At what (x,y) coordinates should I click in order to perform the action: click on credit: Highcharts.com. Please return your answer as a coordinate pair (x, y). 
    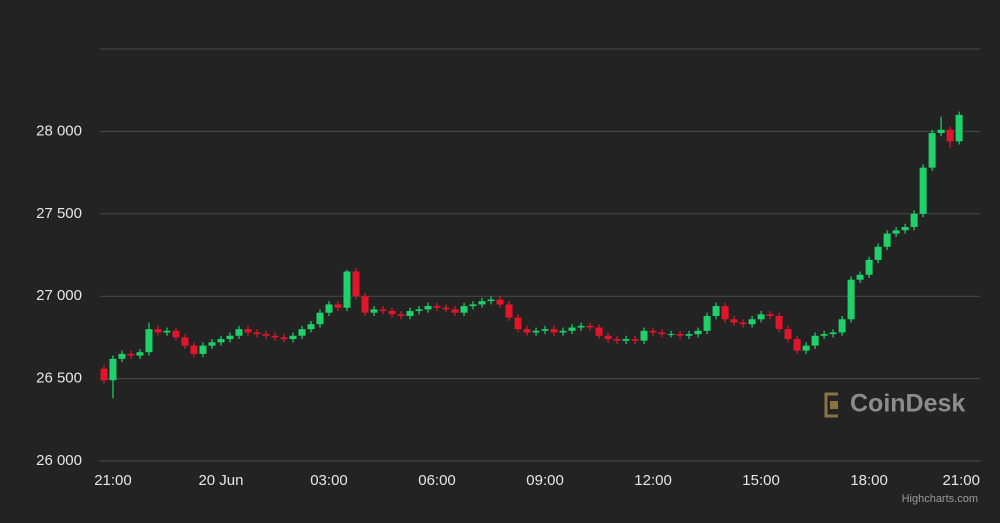
    Looking at the image, I should click on (940, 499).